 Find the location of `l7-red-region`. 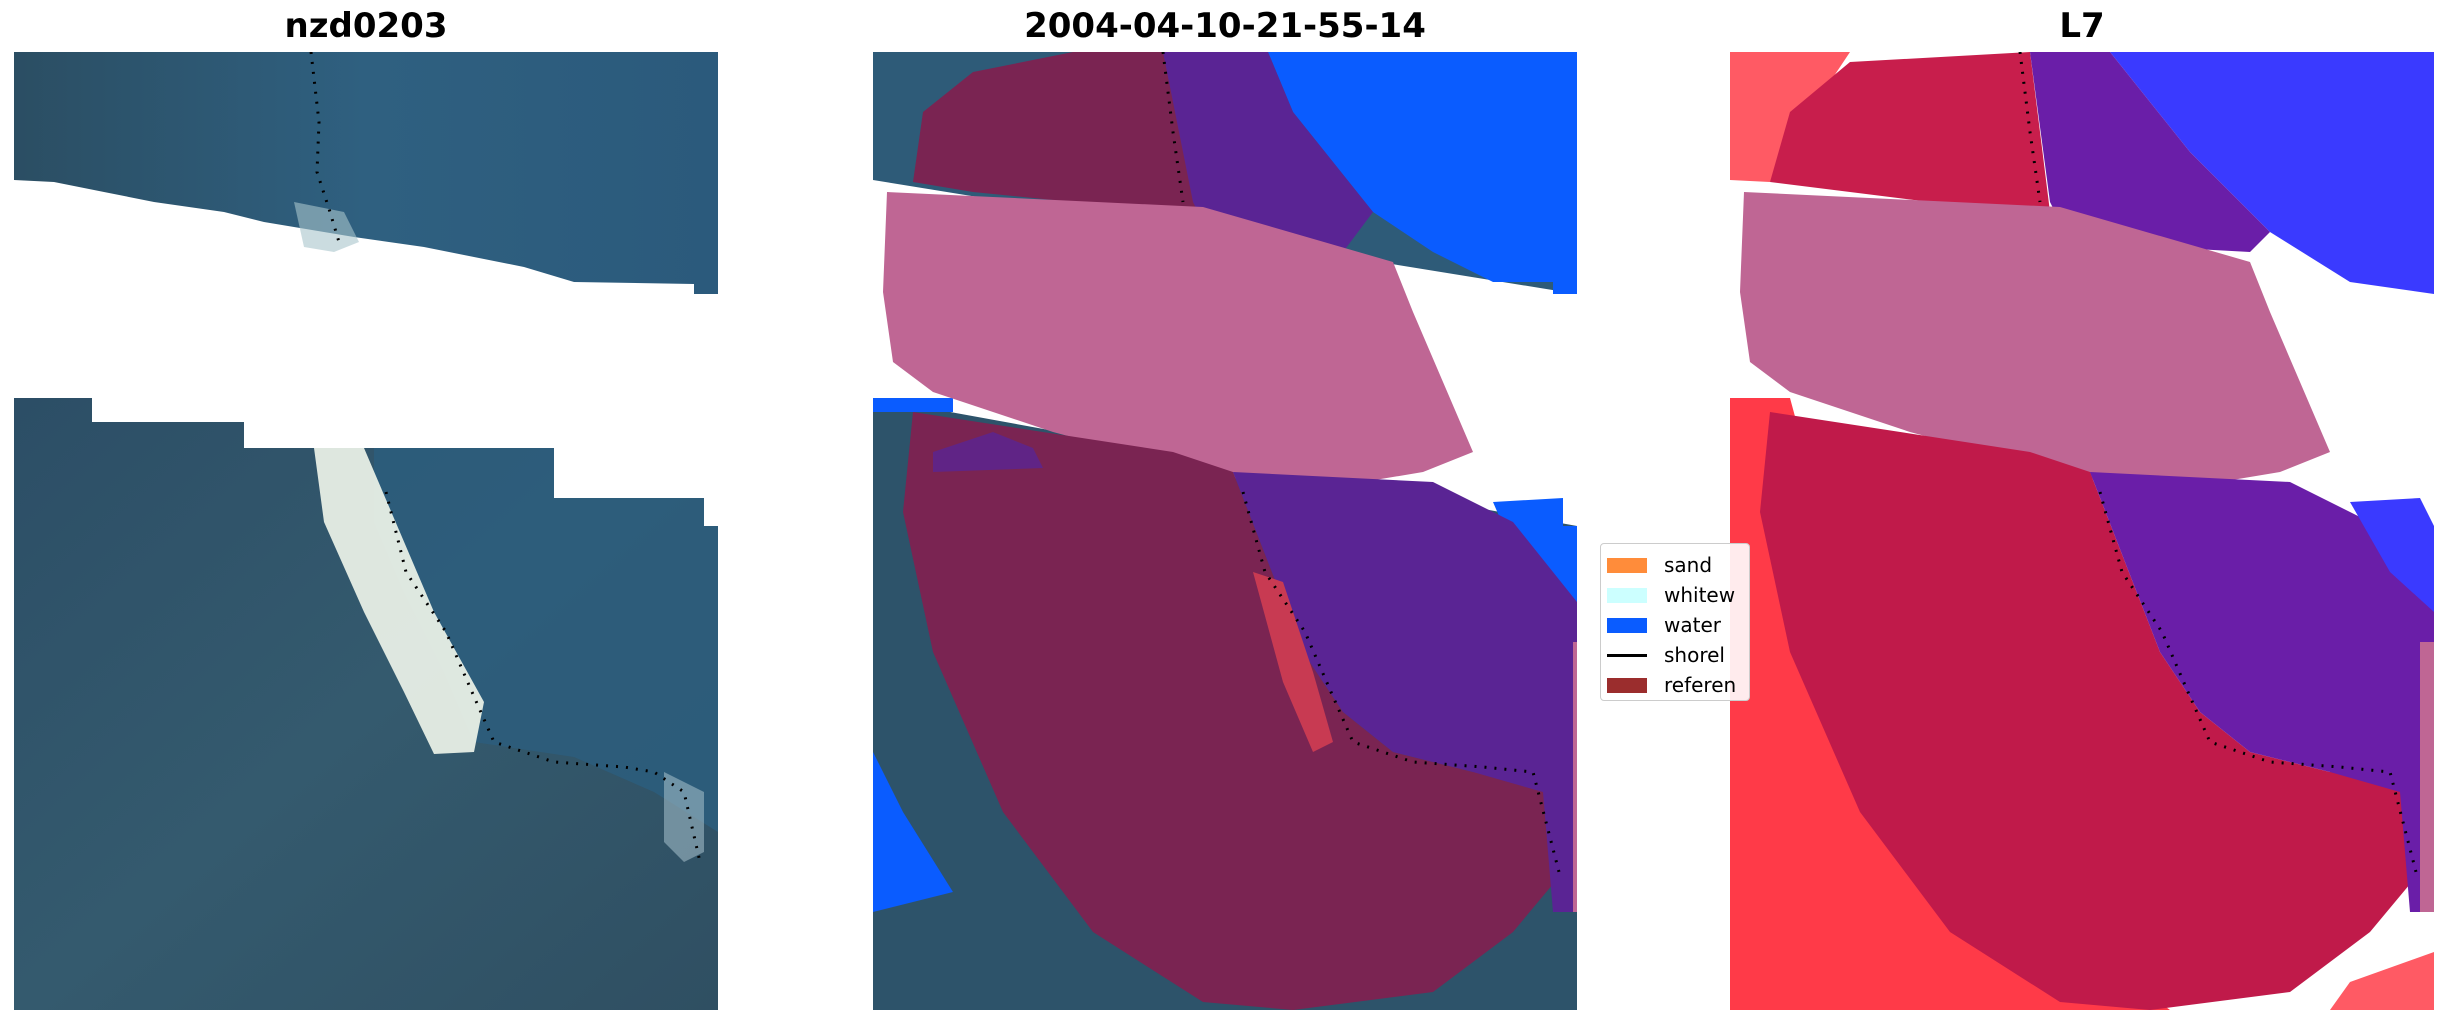

l7-red-region is located at coordinates (1950, 704).